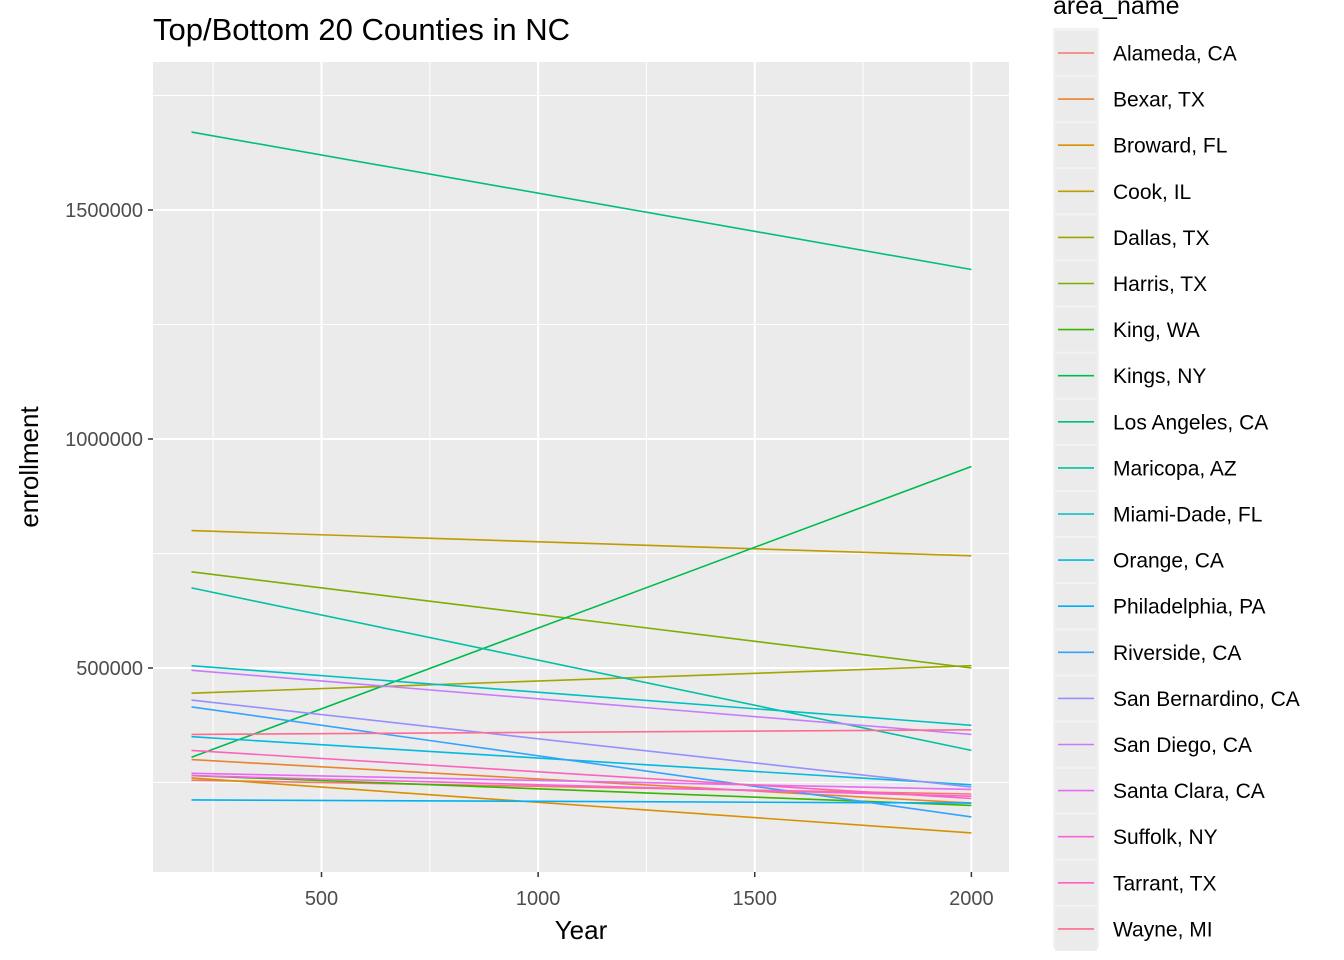  I want to click on legend-label: Santa Clara, CA, so click(1189, 791).